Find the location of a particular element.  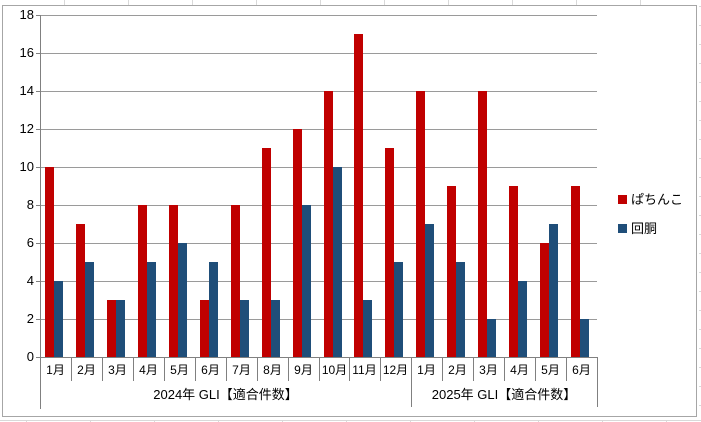

x-axis-month-label: 10月 is located at coordinates (334, 370).